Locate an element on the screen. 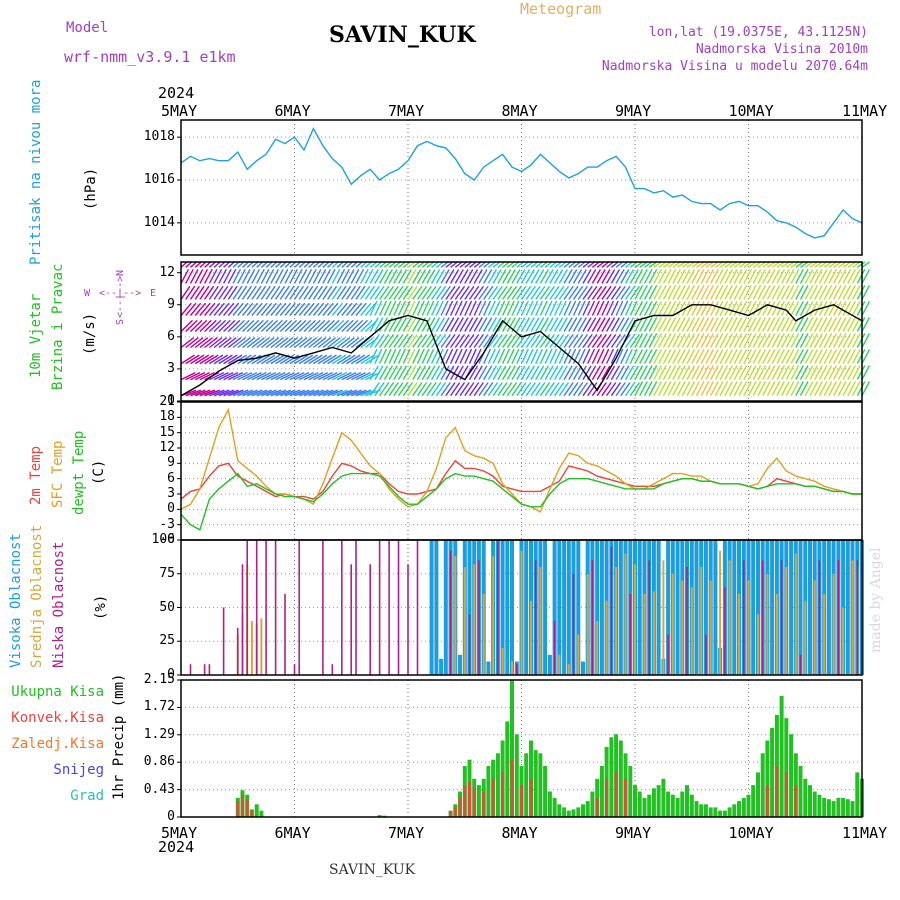 This screenshot has width=900, height=900. y-tick-label-precip: 0.43 is located at coordinates (159, 789).